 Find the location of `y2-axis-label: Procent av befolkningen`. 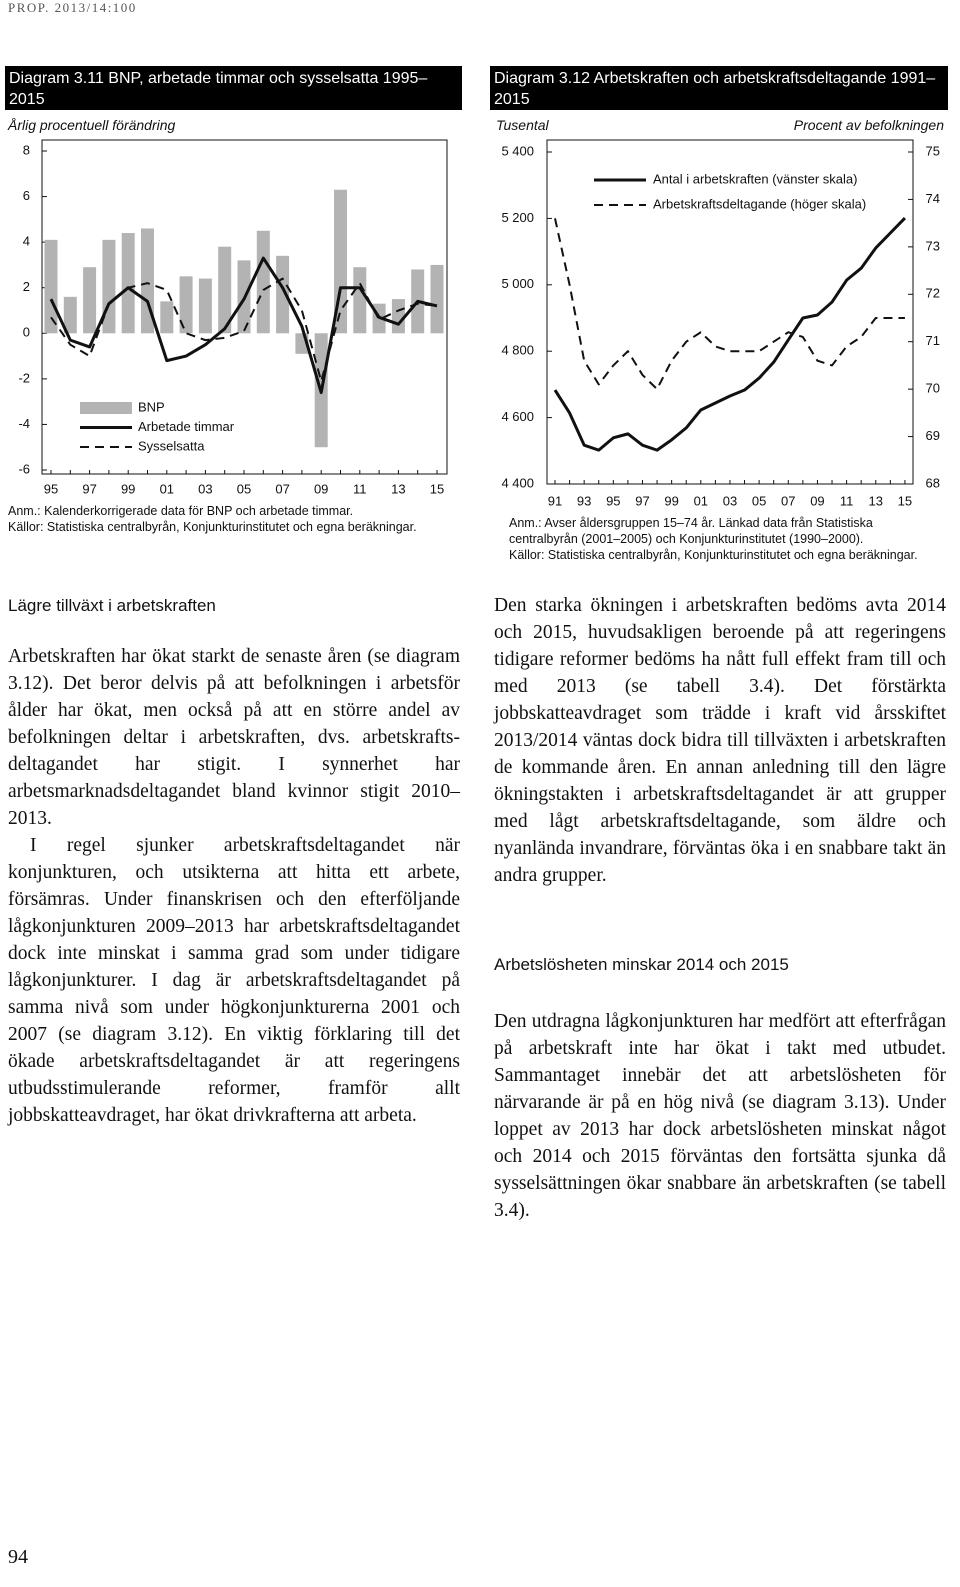

y2-axis-label: Procent av befolkningen is located at coordinates (868, 125).